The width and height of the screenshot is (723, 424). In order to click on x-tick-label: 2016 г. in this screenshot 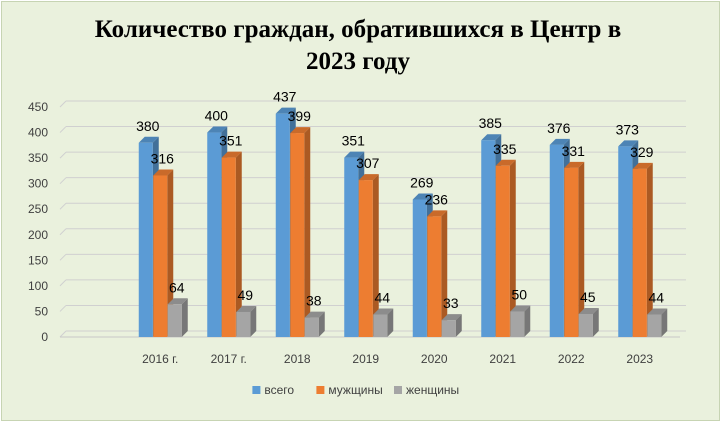, I will do `click(160, 359)`.